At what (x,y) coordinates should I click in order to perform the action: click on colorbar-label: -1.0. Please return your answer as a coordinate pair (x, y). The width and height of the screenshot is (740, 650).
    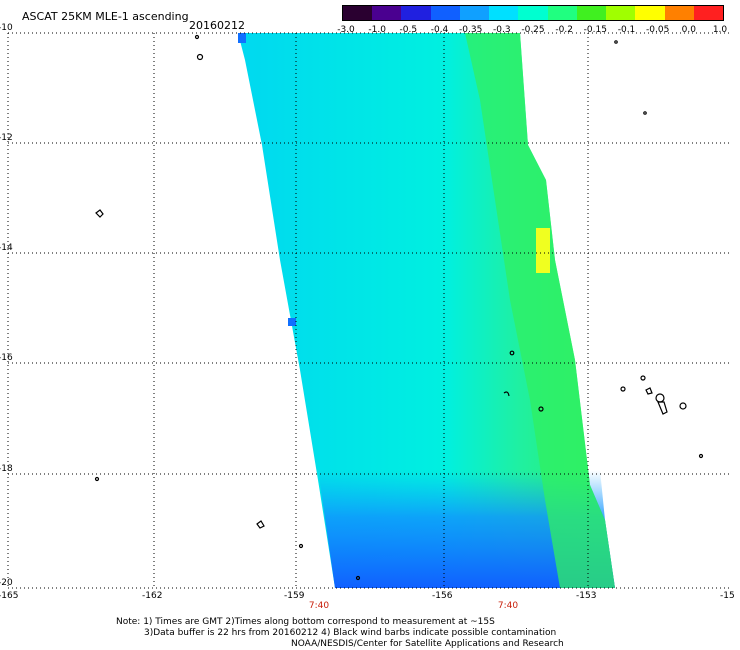
    Looking at the image, I should click on (377, 30).